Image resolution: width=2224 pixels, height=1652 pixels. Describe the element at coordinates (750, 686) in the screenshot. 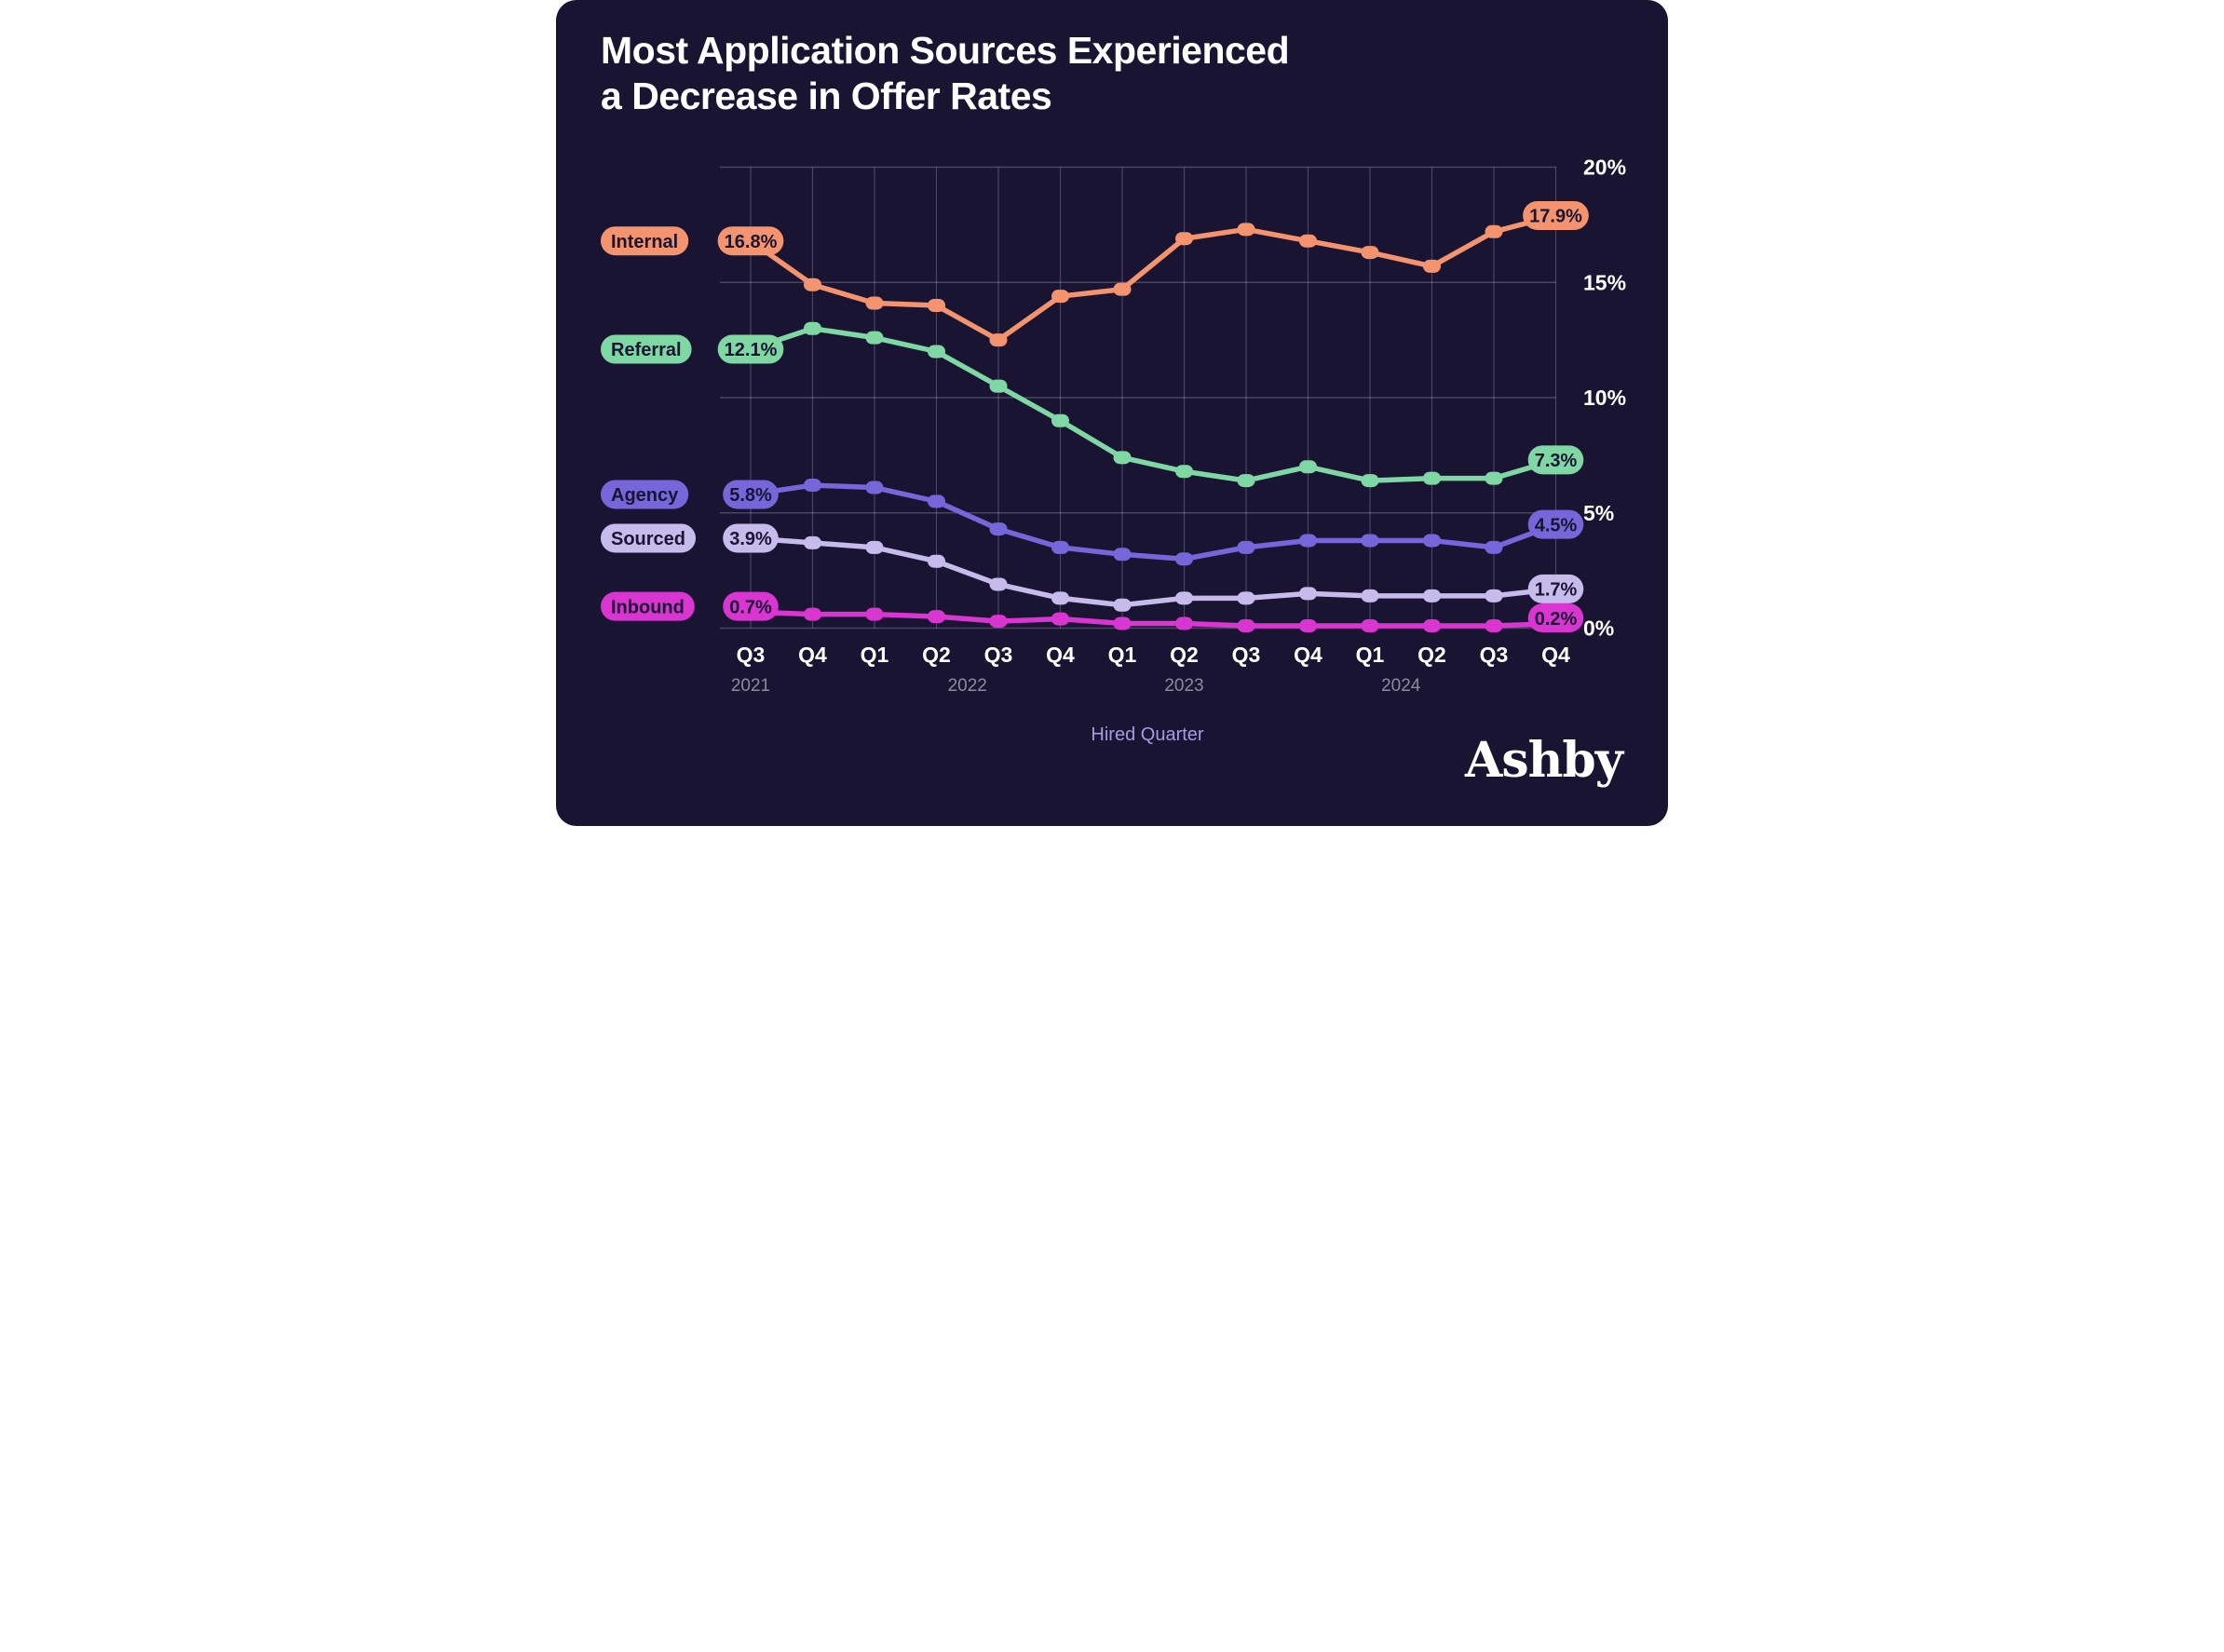

I see `year-label: 2021` at that location.